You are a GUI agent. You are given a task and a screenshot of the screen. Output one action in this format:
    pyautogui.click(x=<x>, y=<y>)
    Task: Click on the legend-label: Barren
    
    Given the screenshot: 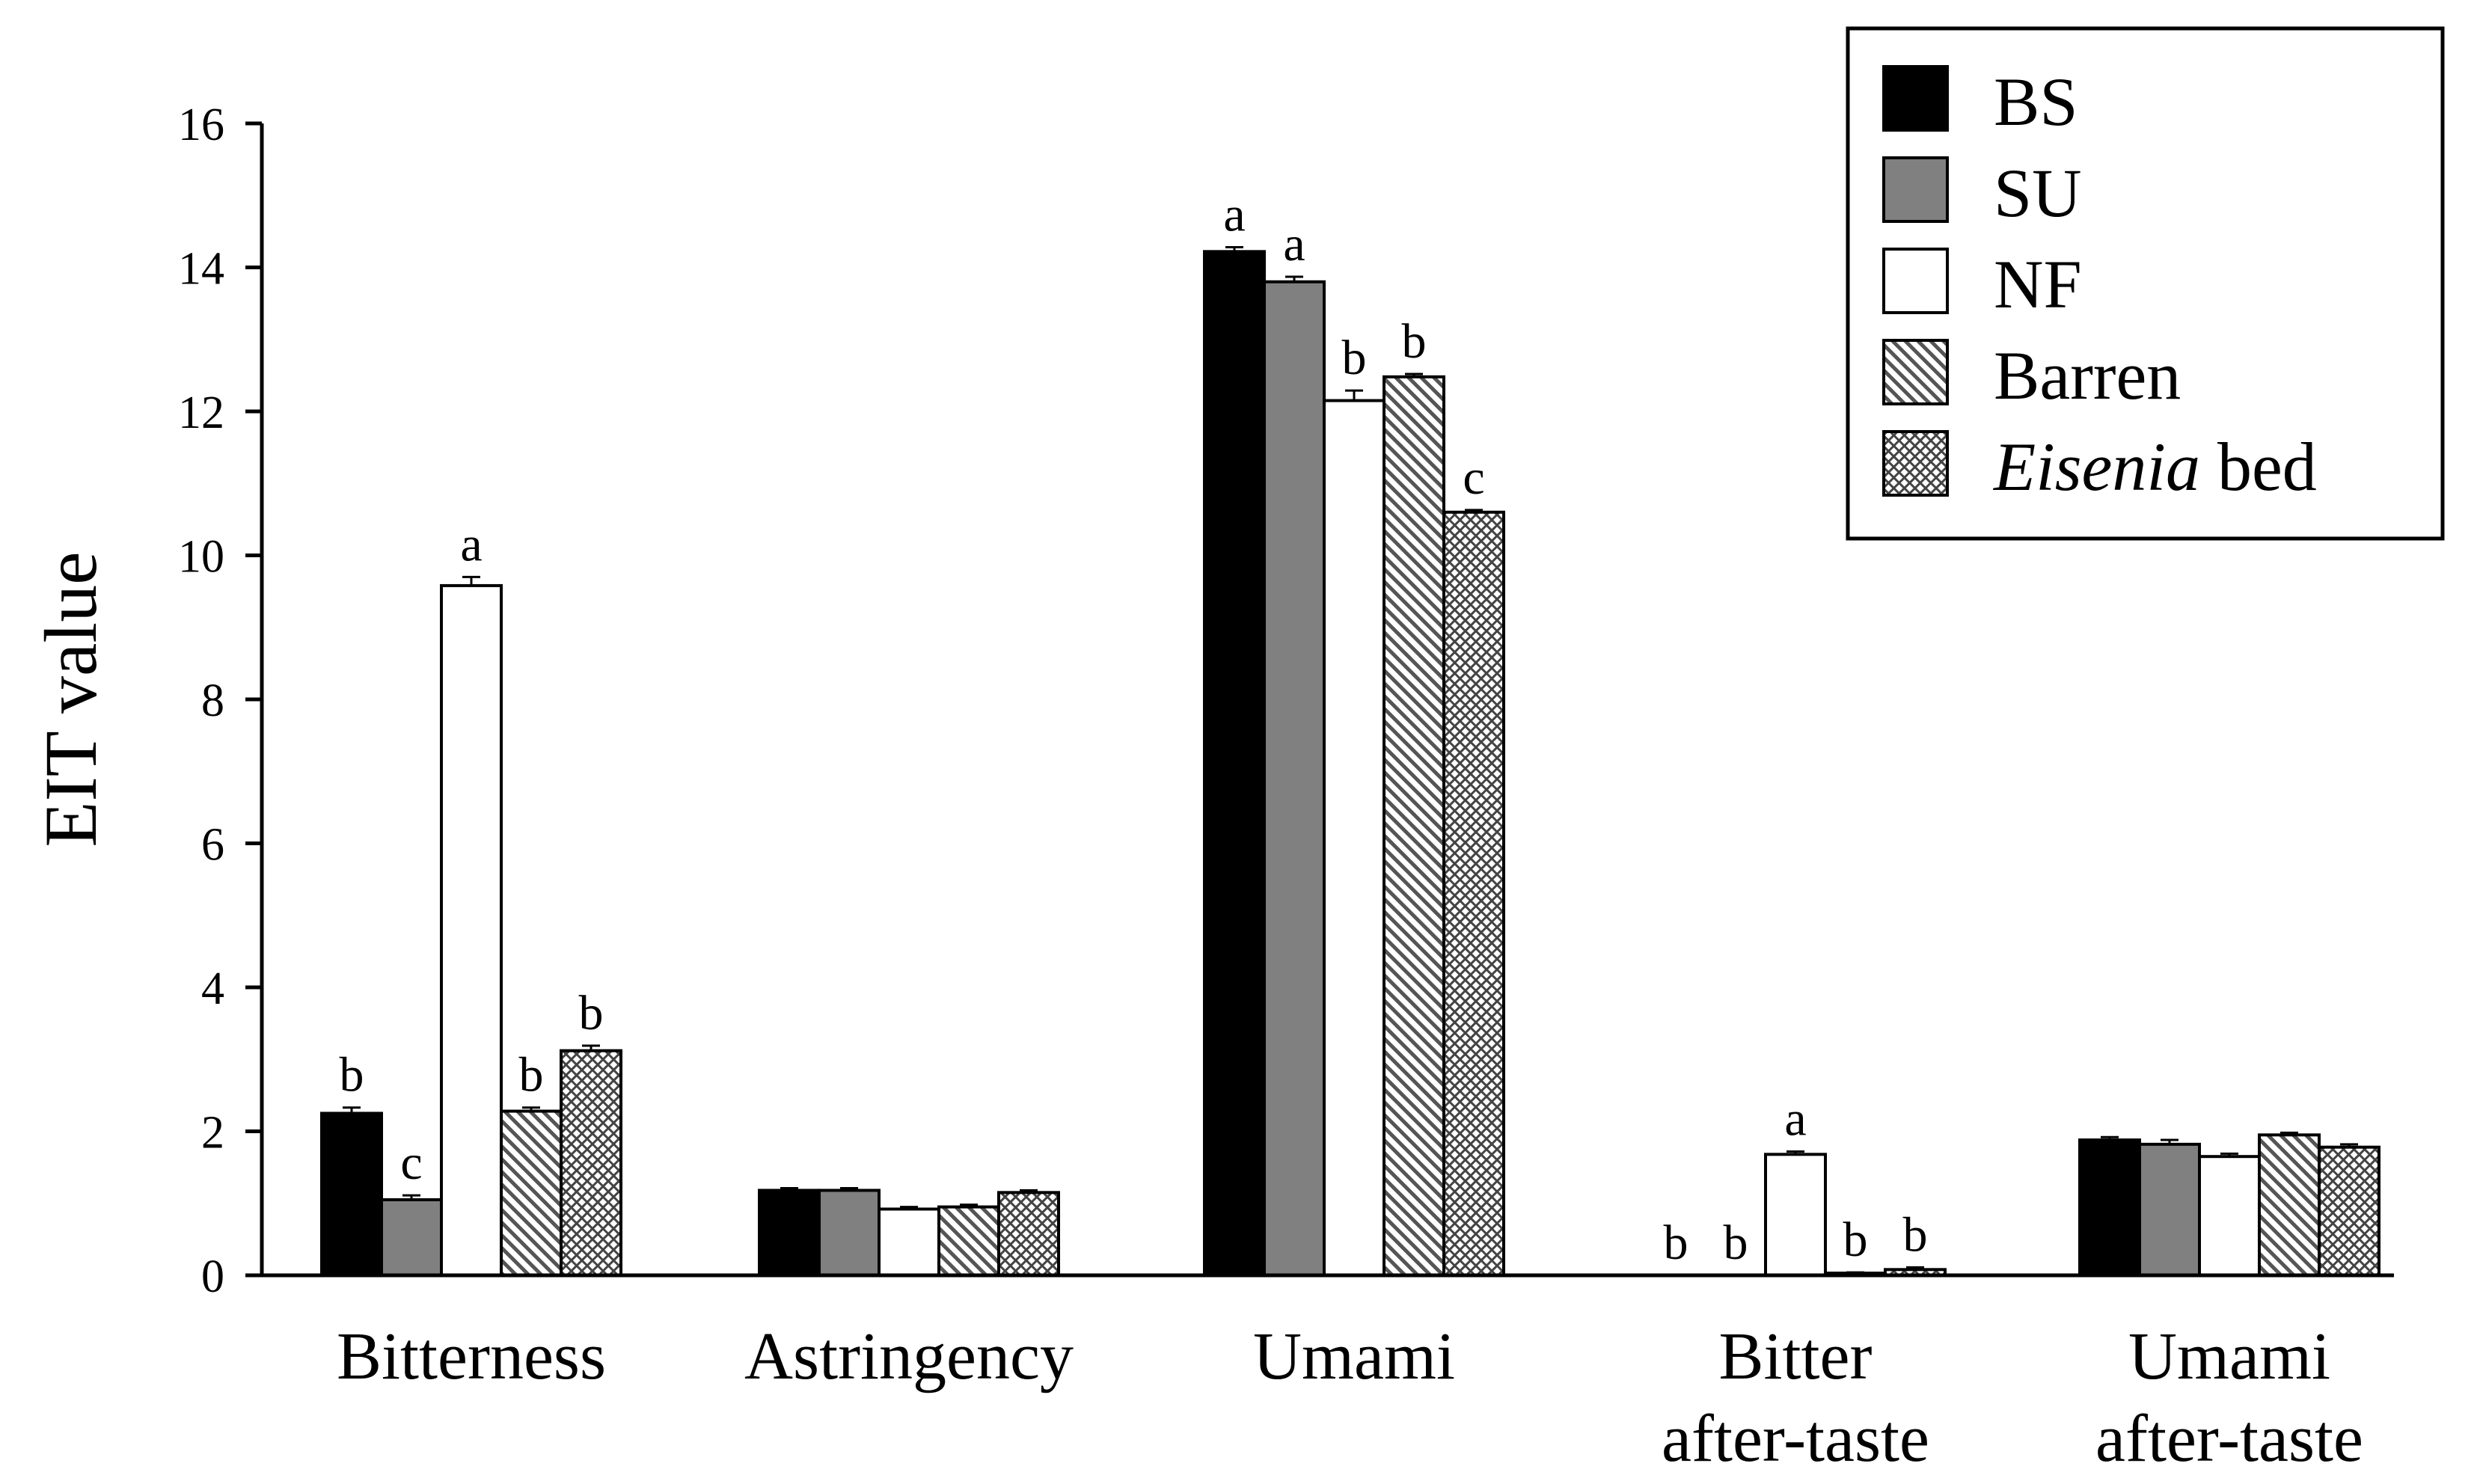 What is the action you would take?
    pyautogui.click(x=2087, y=375)
    